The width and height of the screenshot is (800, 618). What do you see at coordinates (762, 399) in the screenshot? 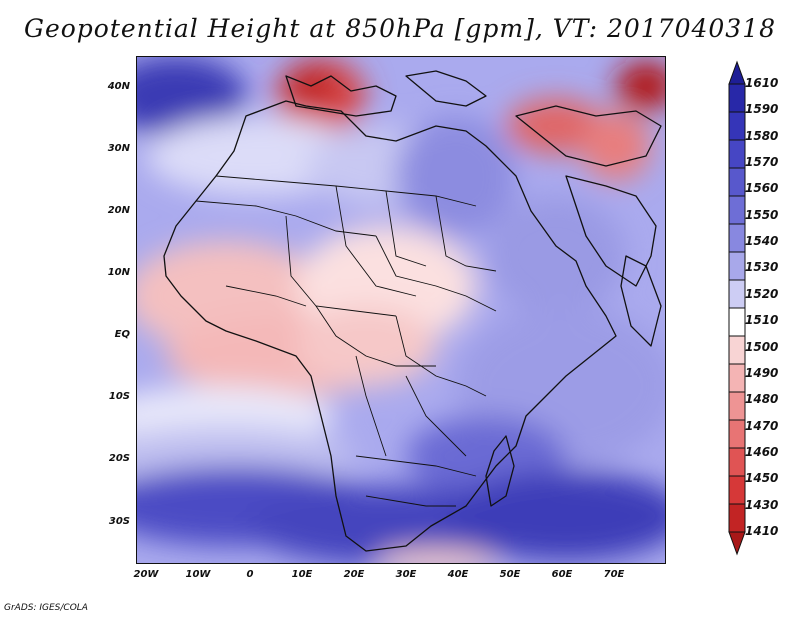
I see `colorbar-label: 1480` at bounding box center [762, 399].